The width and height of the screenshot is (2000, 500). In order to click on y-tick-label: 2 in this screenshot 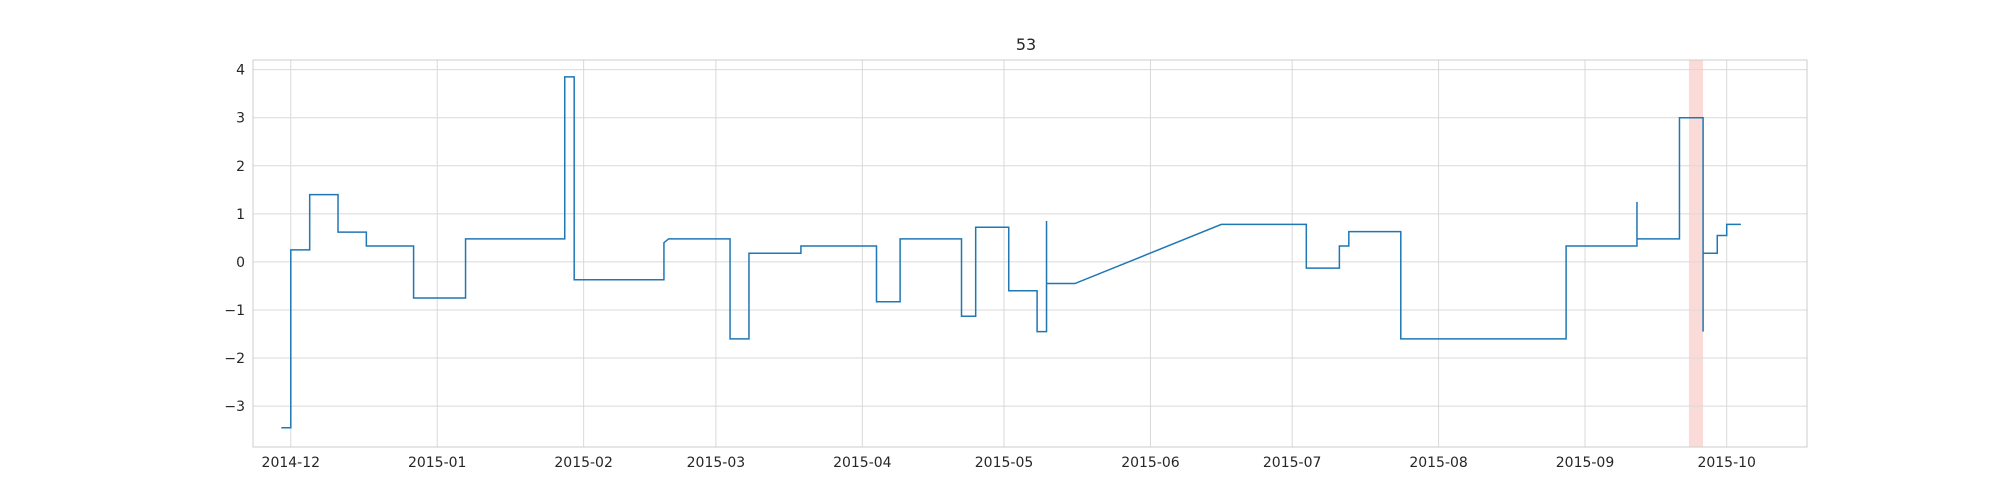, I will do `click(240, 167)`.